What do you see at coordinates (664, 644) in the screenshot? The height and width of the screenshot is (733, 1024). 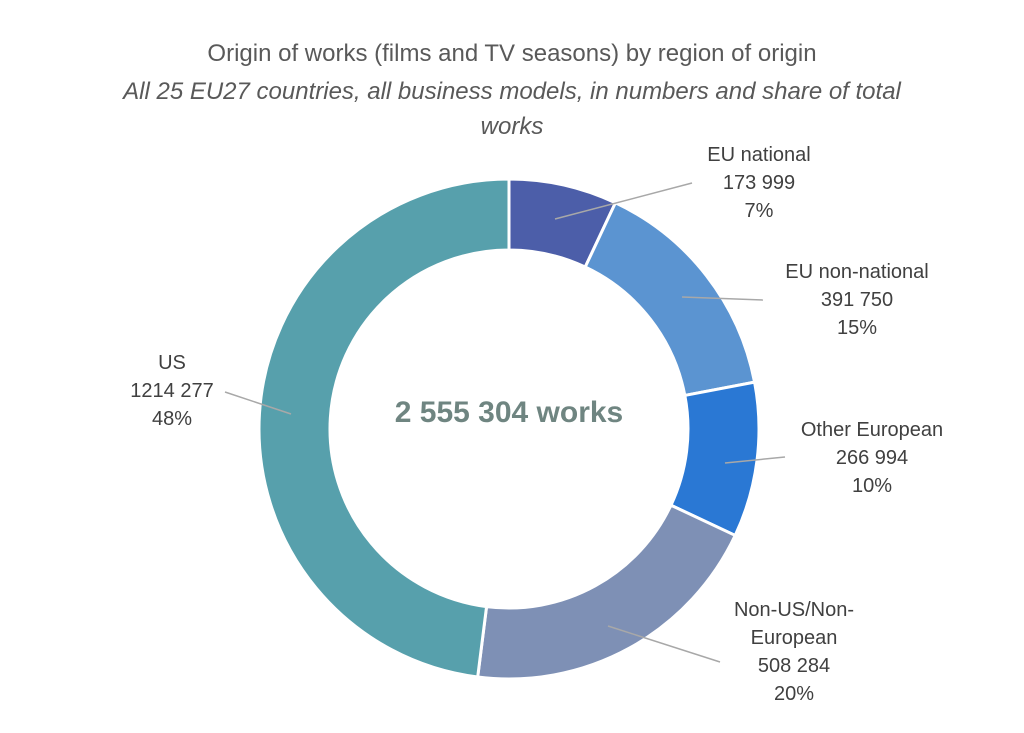 I see `leader-line-non-us-non-european` at bounding box center [664, 644].